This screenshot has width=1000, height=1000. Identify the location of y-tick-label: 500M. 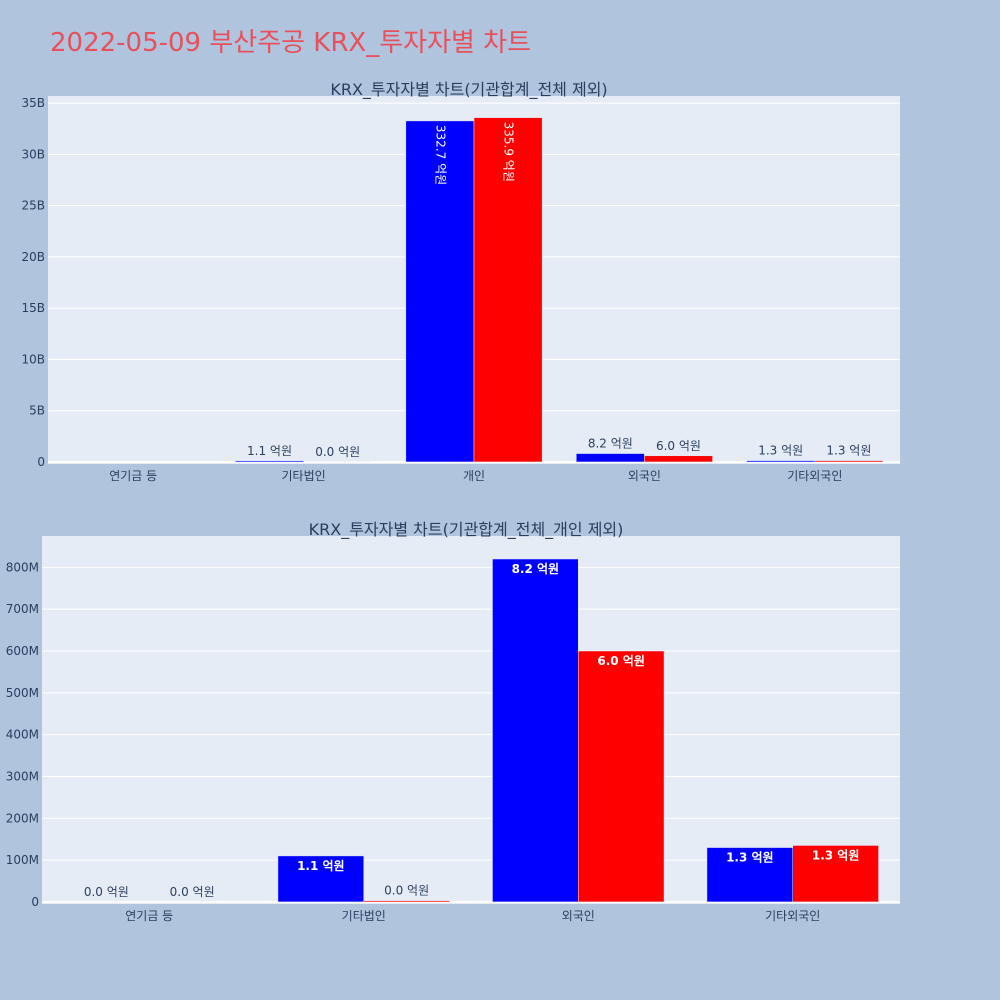
(22, 693).